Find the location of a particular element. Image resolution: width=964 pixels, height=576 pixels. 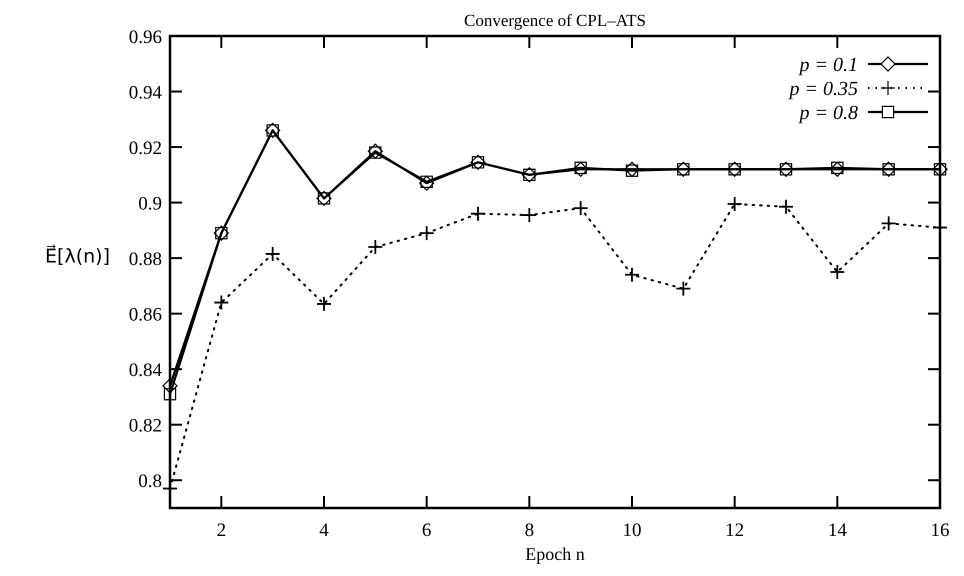

legend-label: p = 0.8 is located at coordinates (828, 113).